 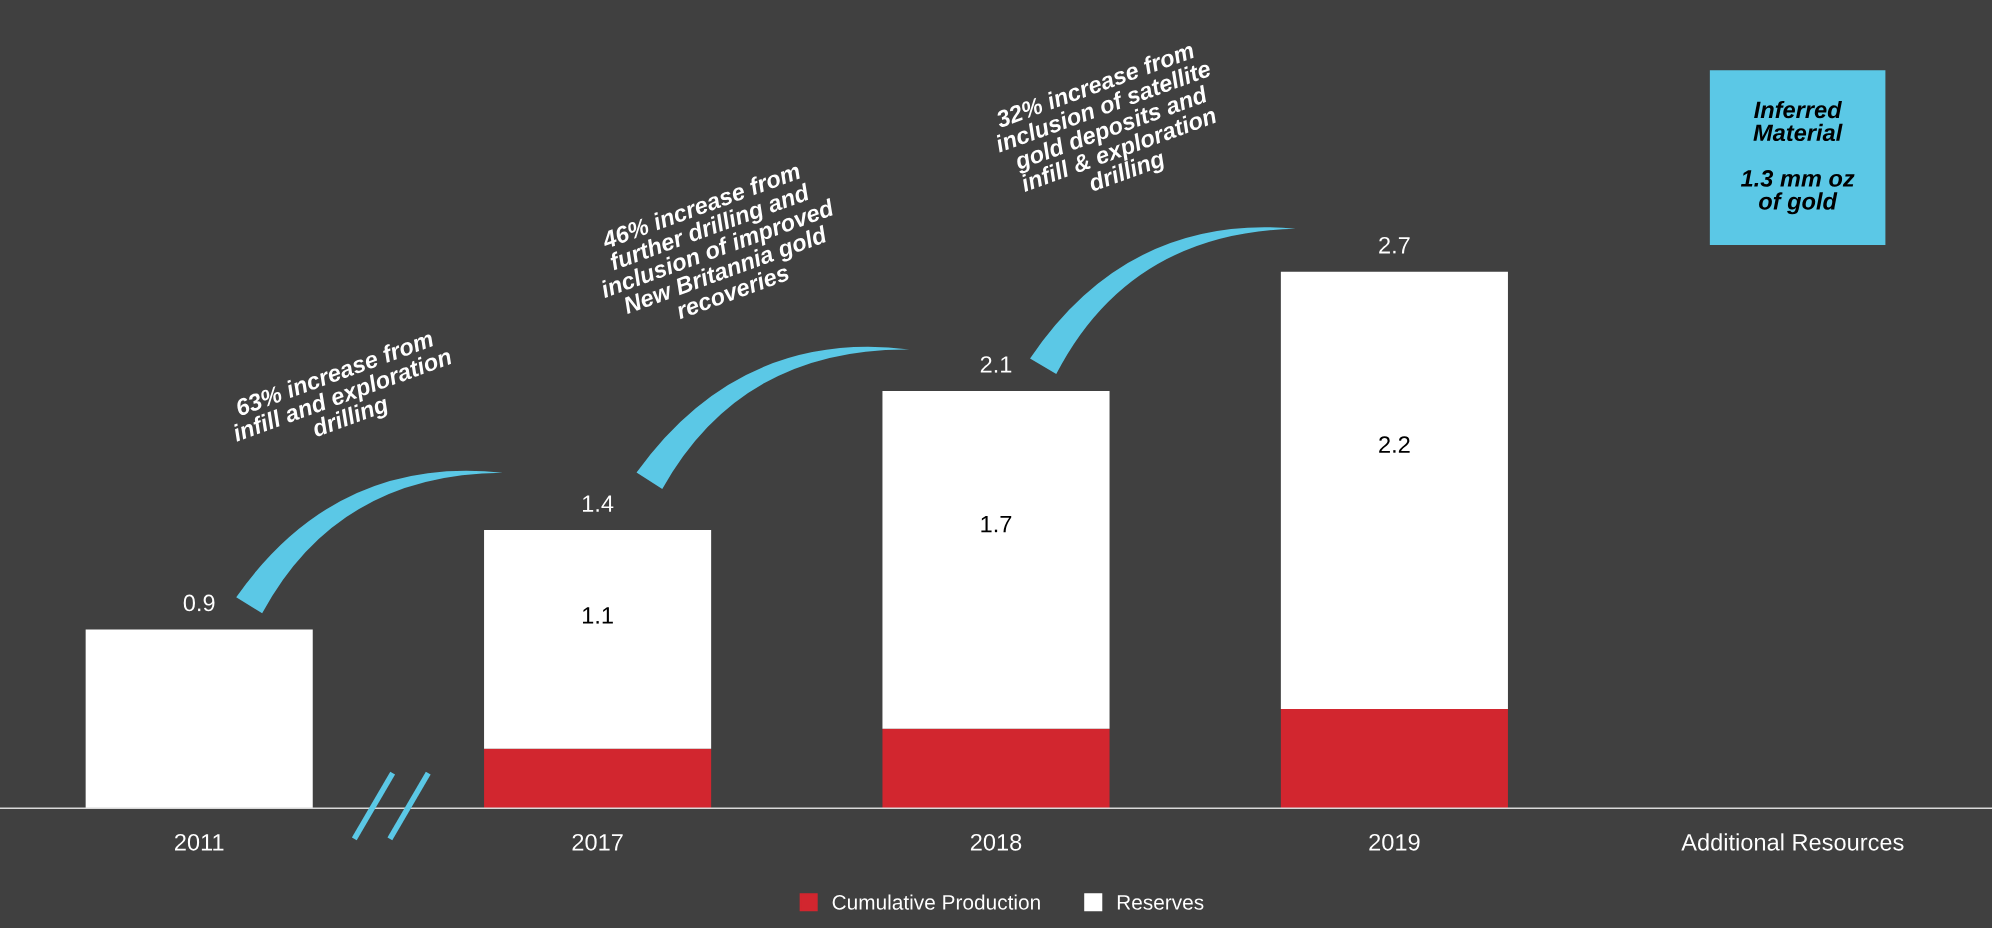 What do you see at coordinates (199, 842) in the screenshot?
I see `x-tick-label: 2011` at bounding box center [199, 842].